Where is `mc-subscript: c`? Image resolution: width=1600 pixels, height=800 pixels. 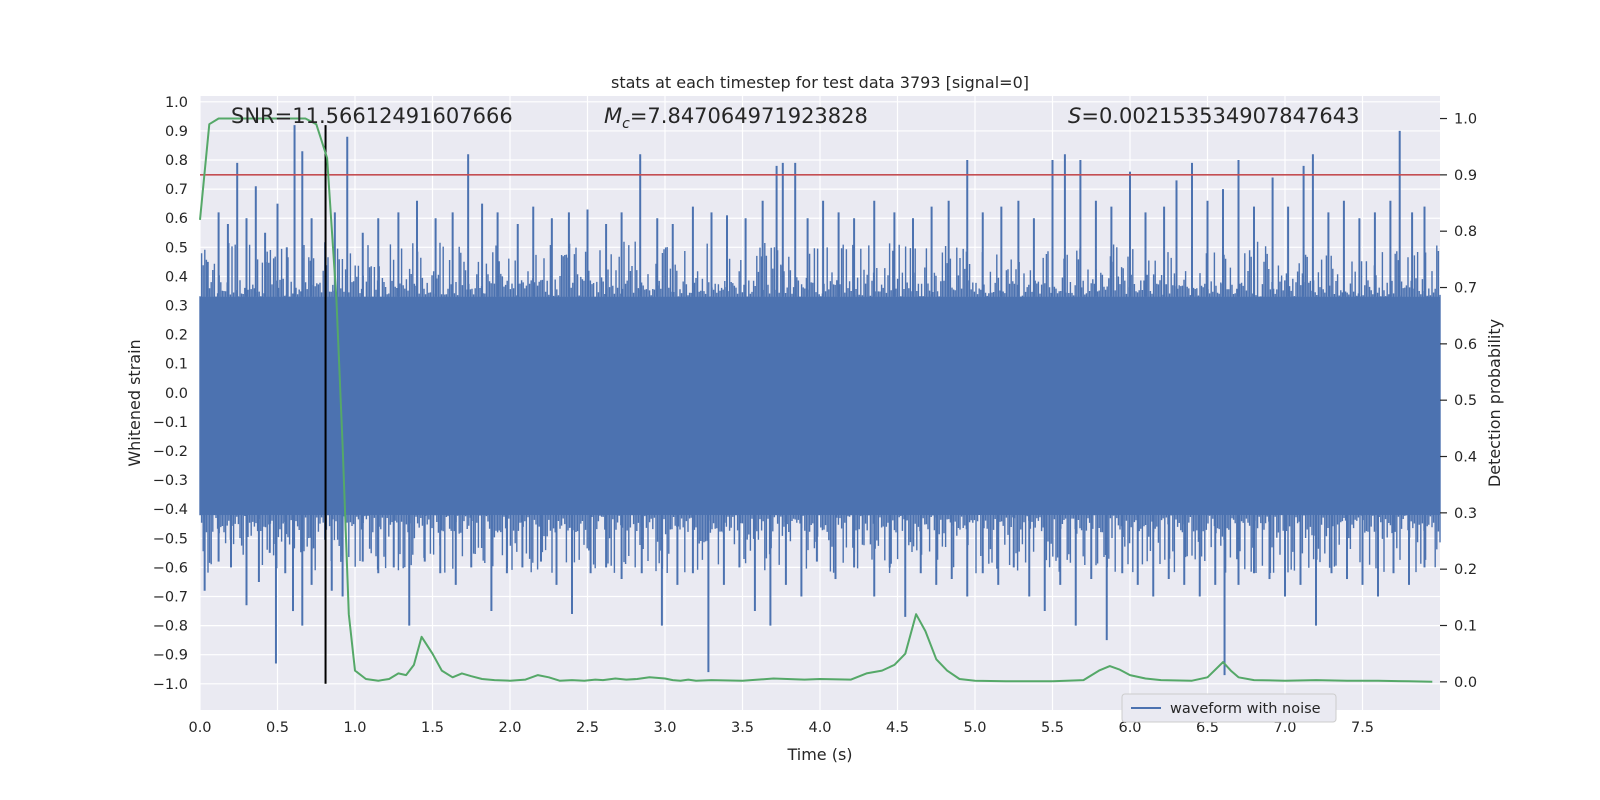
mc-subscript: c is located at coordinates (626, 124).